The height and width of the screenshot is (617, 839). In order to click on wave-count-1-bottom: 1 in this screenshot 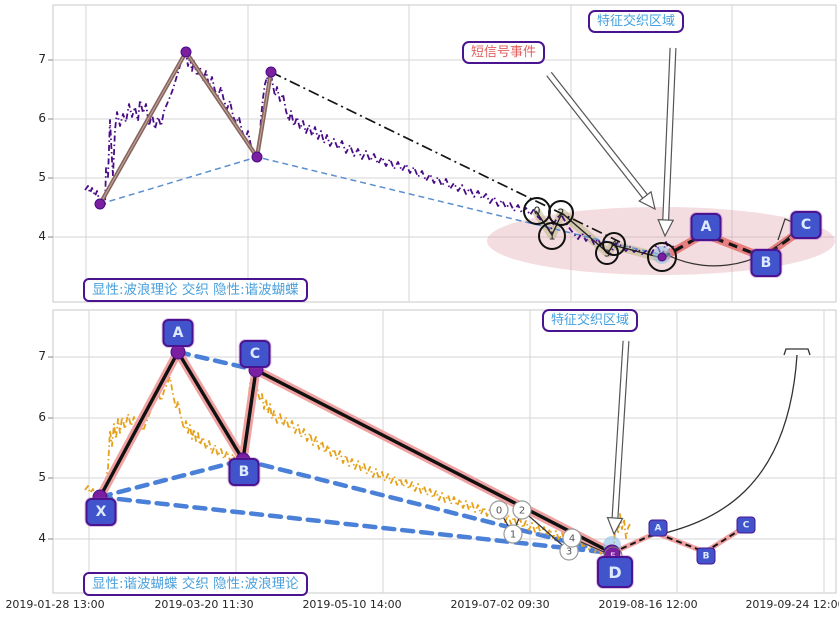, I will do `click(513, 534)`.